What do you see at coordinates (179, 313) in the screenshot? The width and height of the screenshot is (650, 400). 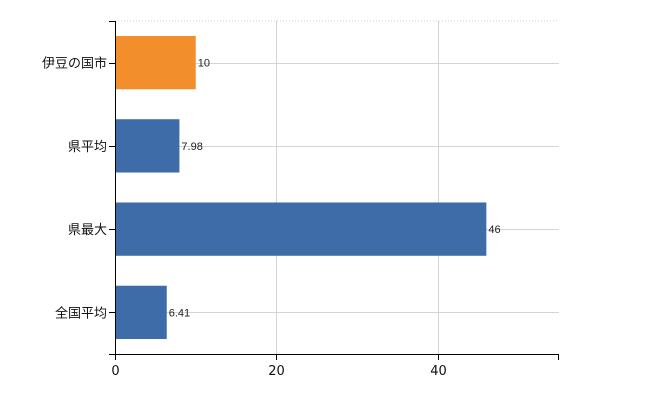 I see `data-label-4: 6.41` at bounding box center [179, 313].